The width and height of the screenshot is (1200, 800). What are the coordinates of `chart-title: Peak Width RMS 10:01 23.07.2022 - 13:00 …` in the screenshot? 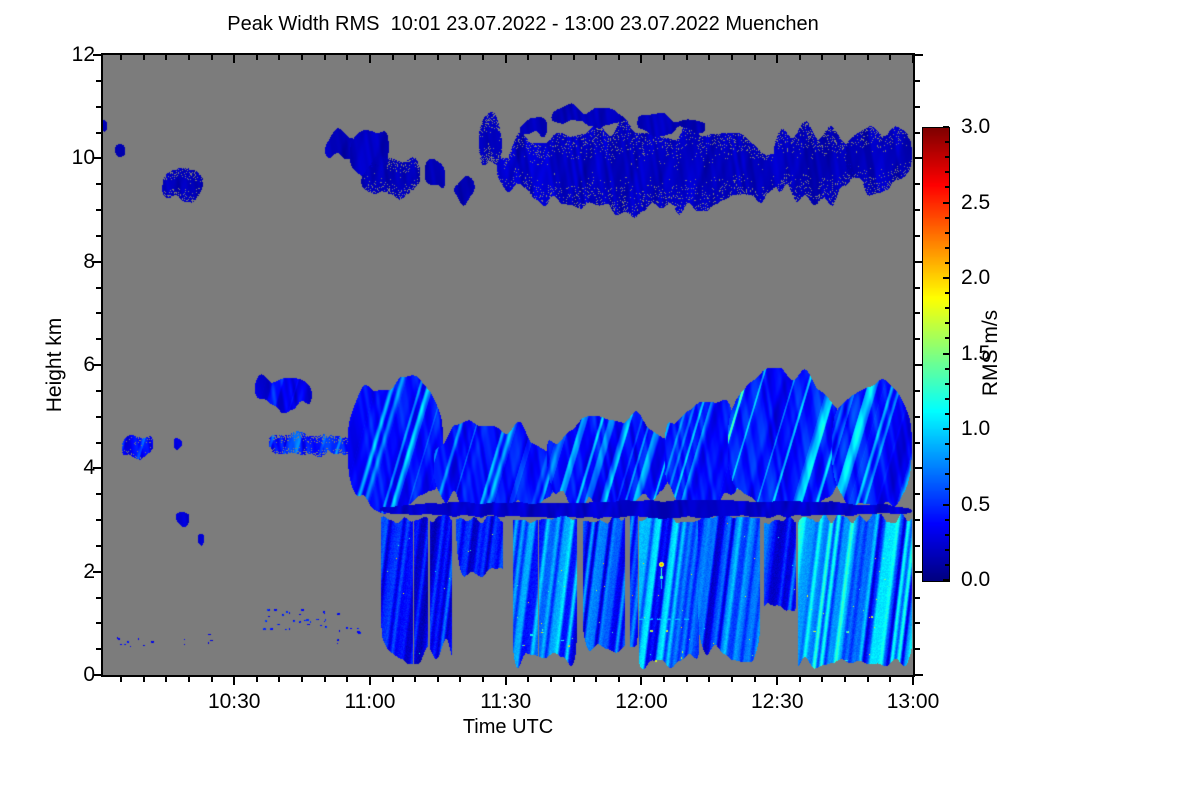 It's located at (523, 24).